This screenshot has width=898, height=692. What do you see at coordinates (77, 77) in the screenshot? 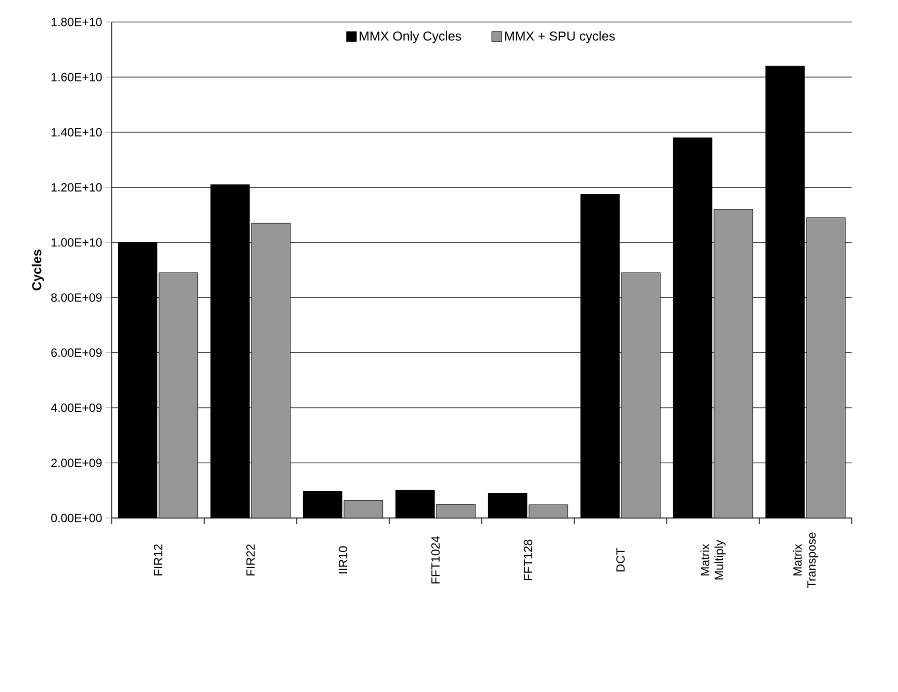
I see `y-tick-label: 1.60E+10` at bounding box center [77, 77].